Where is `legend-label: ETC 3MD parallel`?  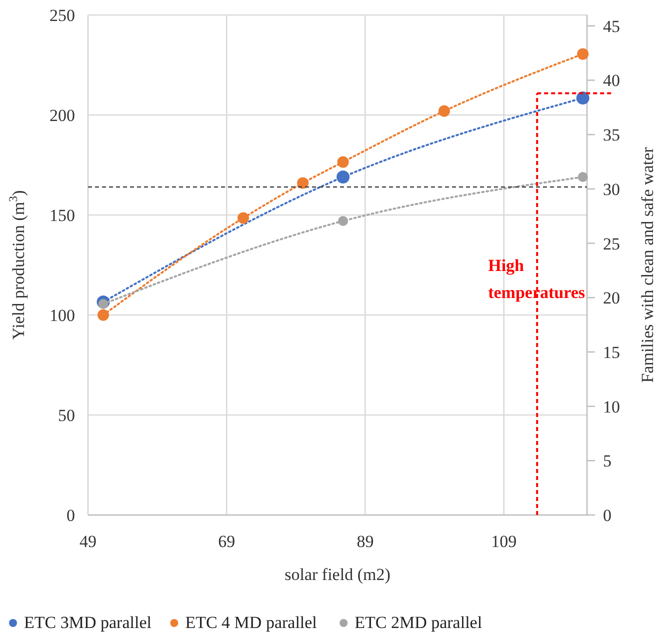 legend-label: ETC 3MD parallel is located at coordinates (88, 622).